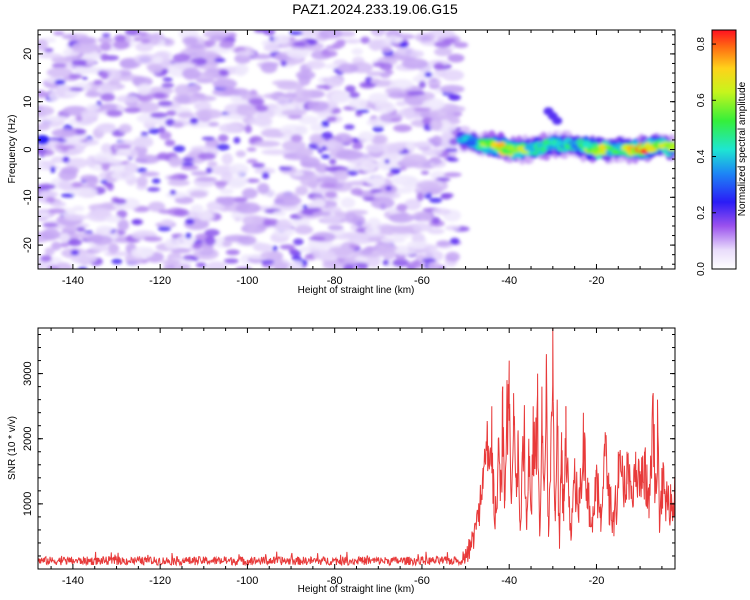  I want to click on colorbar-gradient, so click(724, 149).